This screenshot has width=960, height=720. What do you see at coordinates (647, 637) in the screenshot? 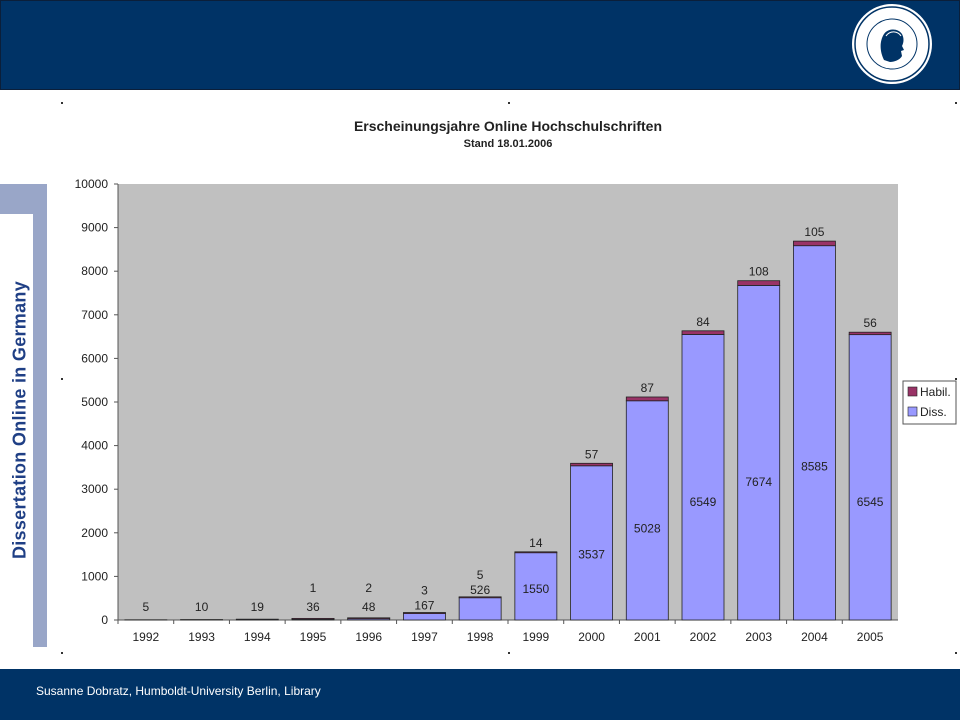
I see `x-tick-label: 2001` at bounding box center [647, 637].